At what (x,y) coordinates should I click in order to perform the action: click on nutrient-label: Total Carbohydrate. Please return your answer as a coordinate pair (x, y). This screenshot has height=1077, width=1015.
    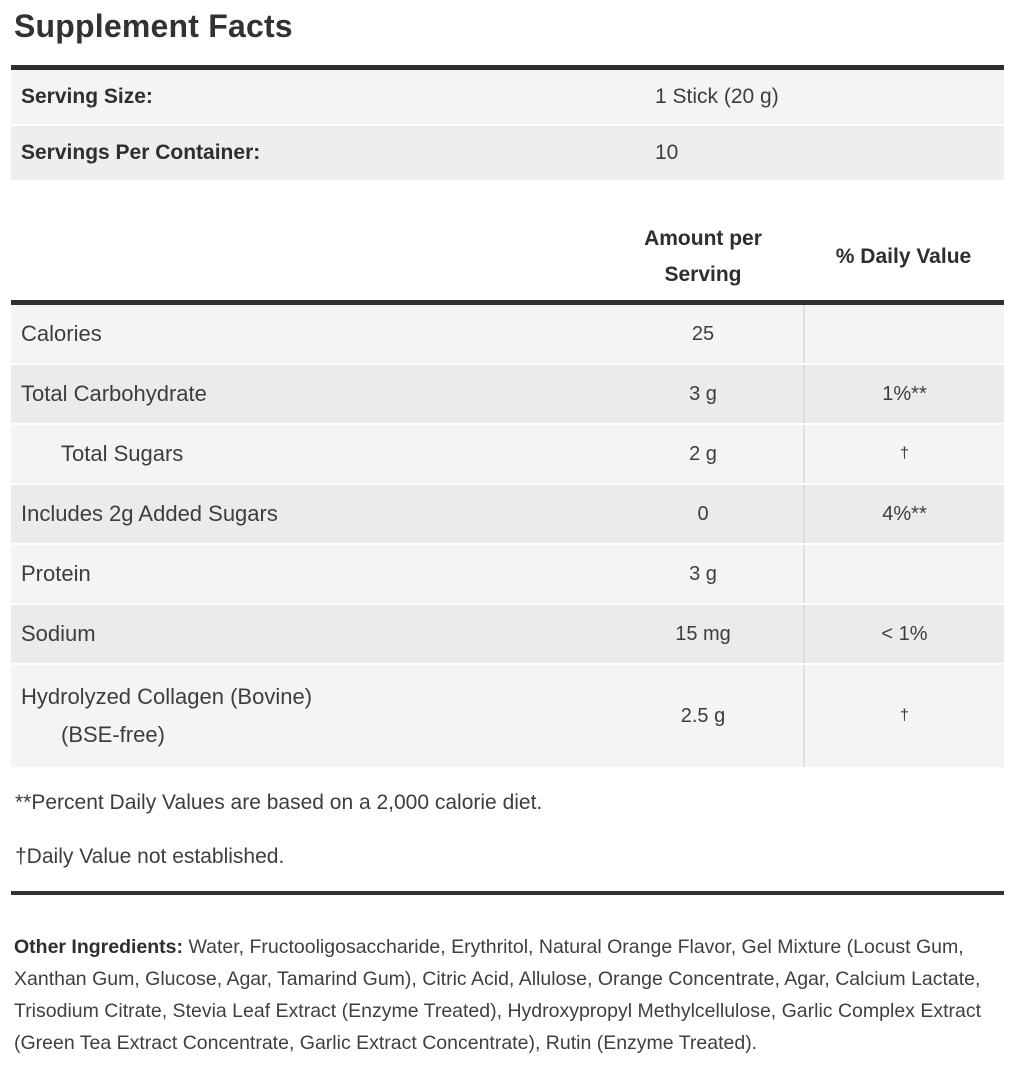
    Looking at the image, I should click on (114, 393).